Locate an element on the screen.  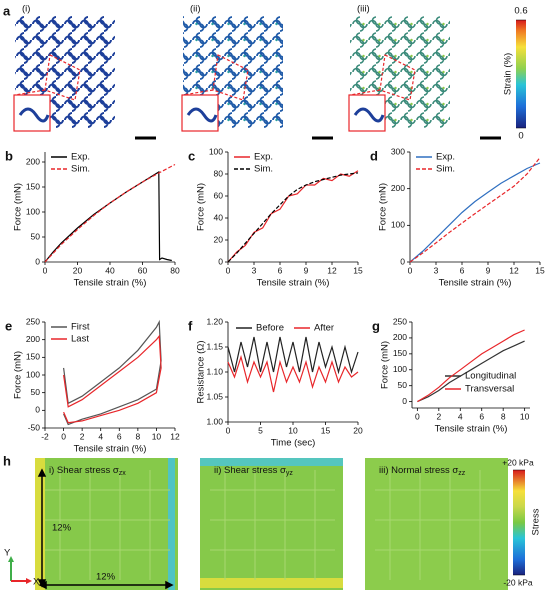
panel-letter: c is located at coordinates (191, 155).